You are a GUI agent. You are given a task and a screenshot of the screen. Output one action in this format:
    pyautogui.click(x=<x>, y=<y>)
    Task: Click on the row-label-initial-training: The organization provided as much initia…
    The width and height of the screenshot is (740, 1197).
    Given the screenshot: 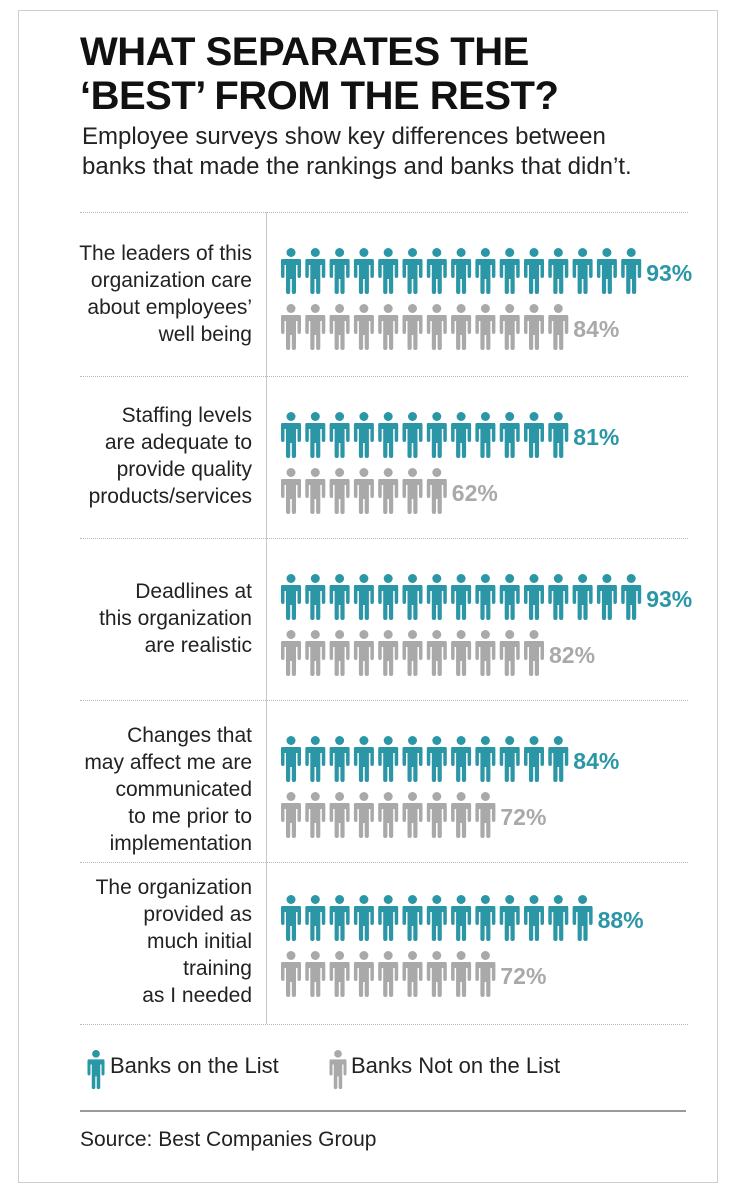 What is the action you would take?
    pyautogui.click(x=146, y=941)
    